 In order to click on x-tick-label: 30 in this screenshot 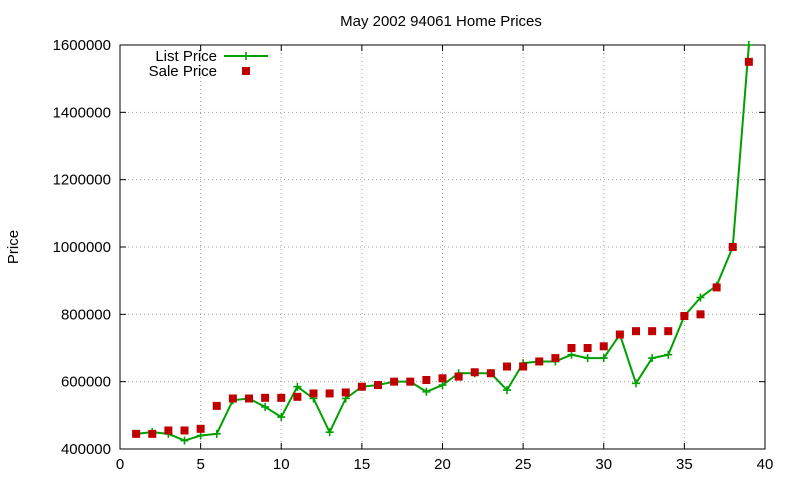, I will do `click(603, 464)`.